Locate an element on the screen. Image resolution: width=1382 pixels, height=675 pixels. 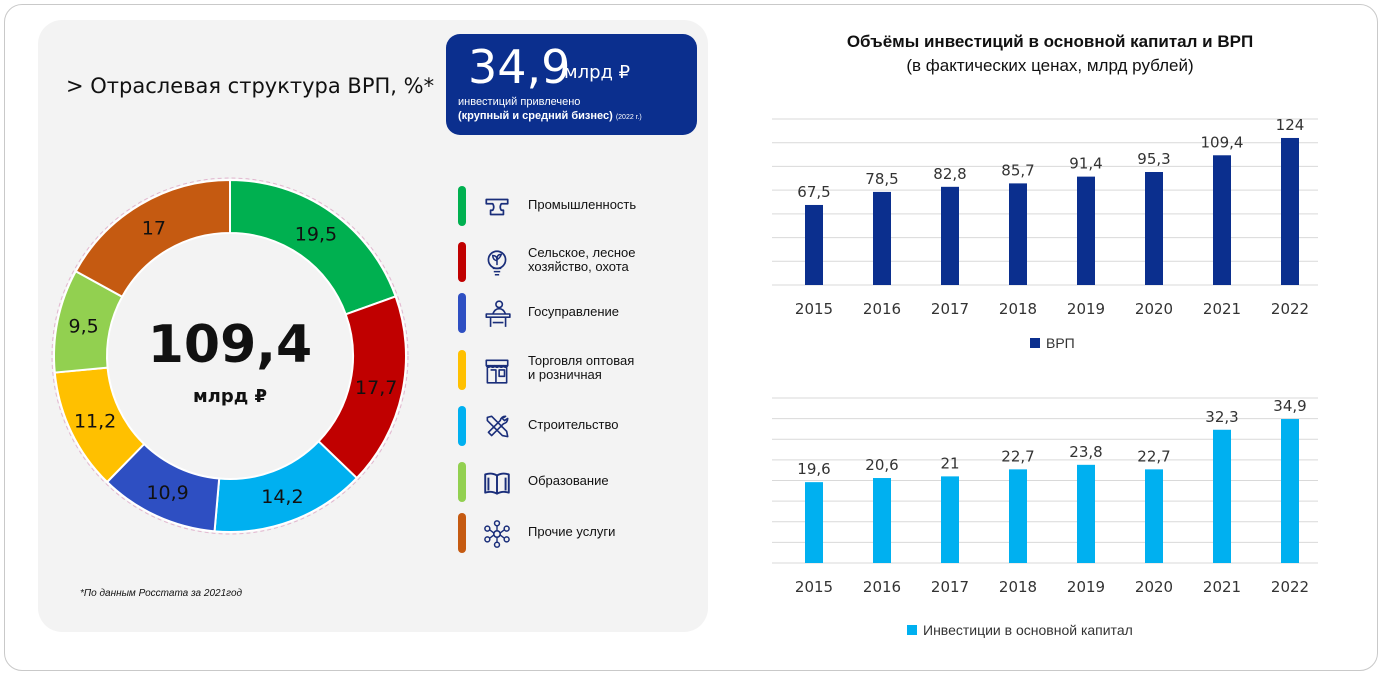
legend-label: Торговля оптовая и розничная is located at coordinates (581, 368).